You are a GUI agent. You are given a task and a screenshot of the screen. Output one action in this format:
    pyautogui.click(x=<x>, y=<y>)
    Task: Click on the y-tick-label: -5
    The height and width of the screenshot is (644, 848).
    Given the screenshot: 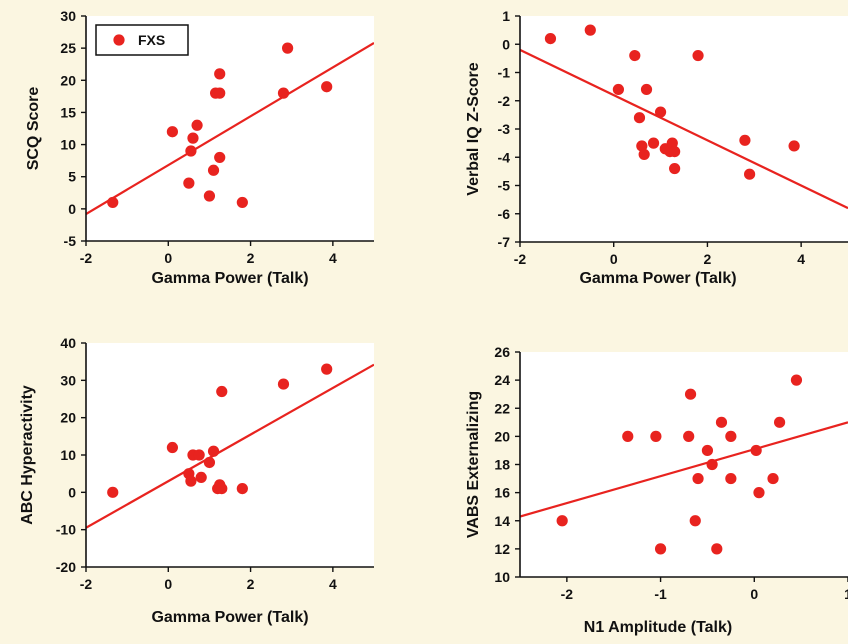 What is the action you would take?
    pyautogui.click(x=70, y=241)
    